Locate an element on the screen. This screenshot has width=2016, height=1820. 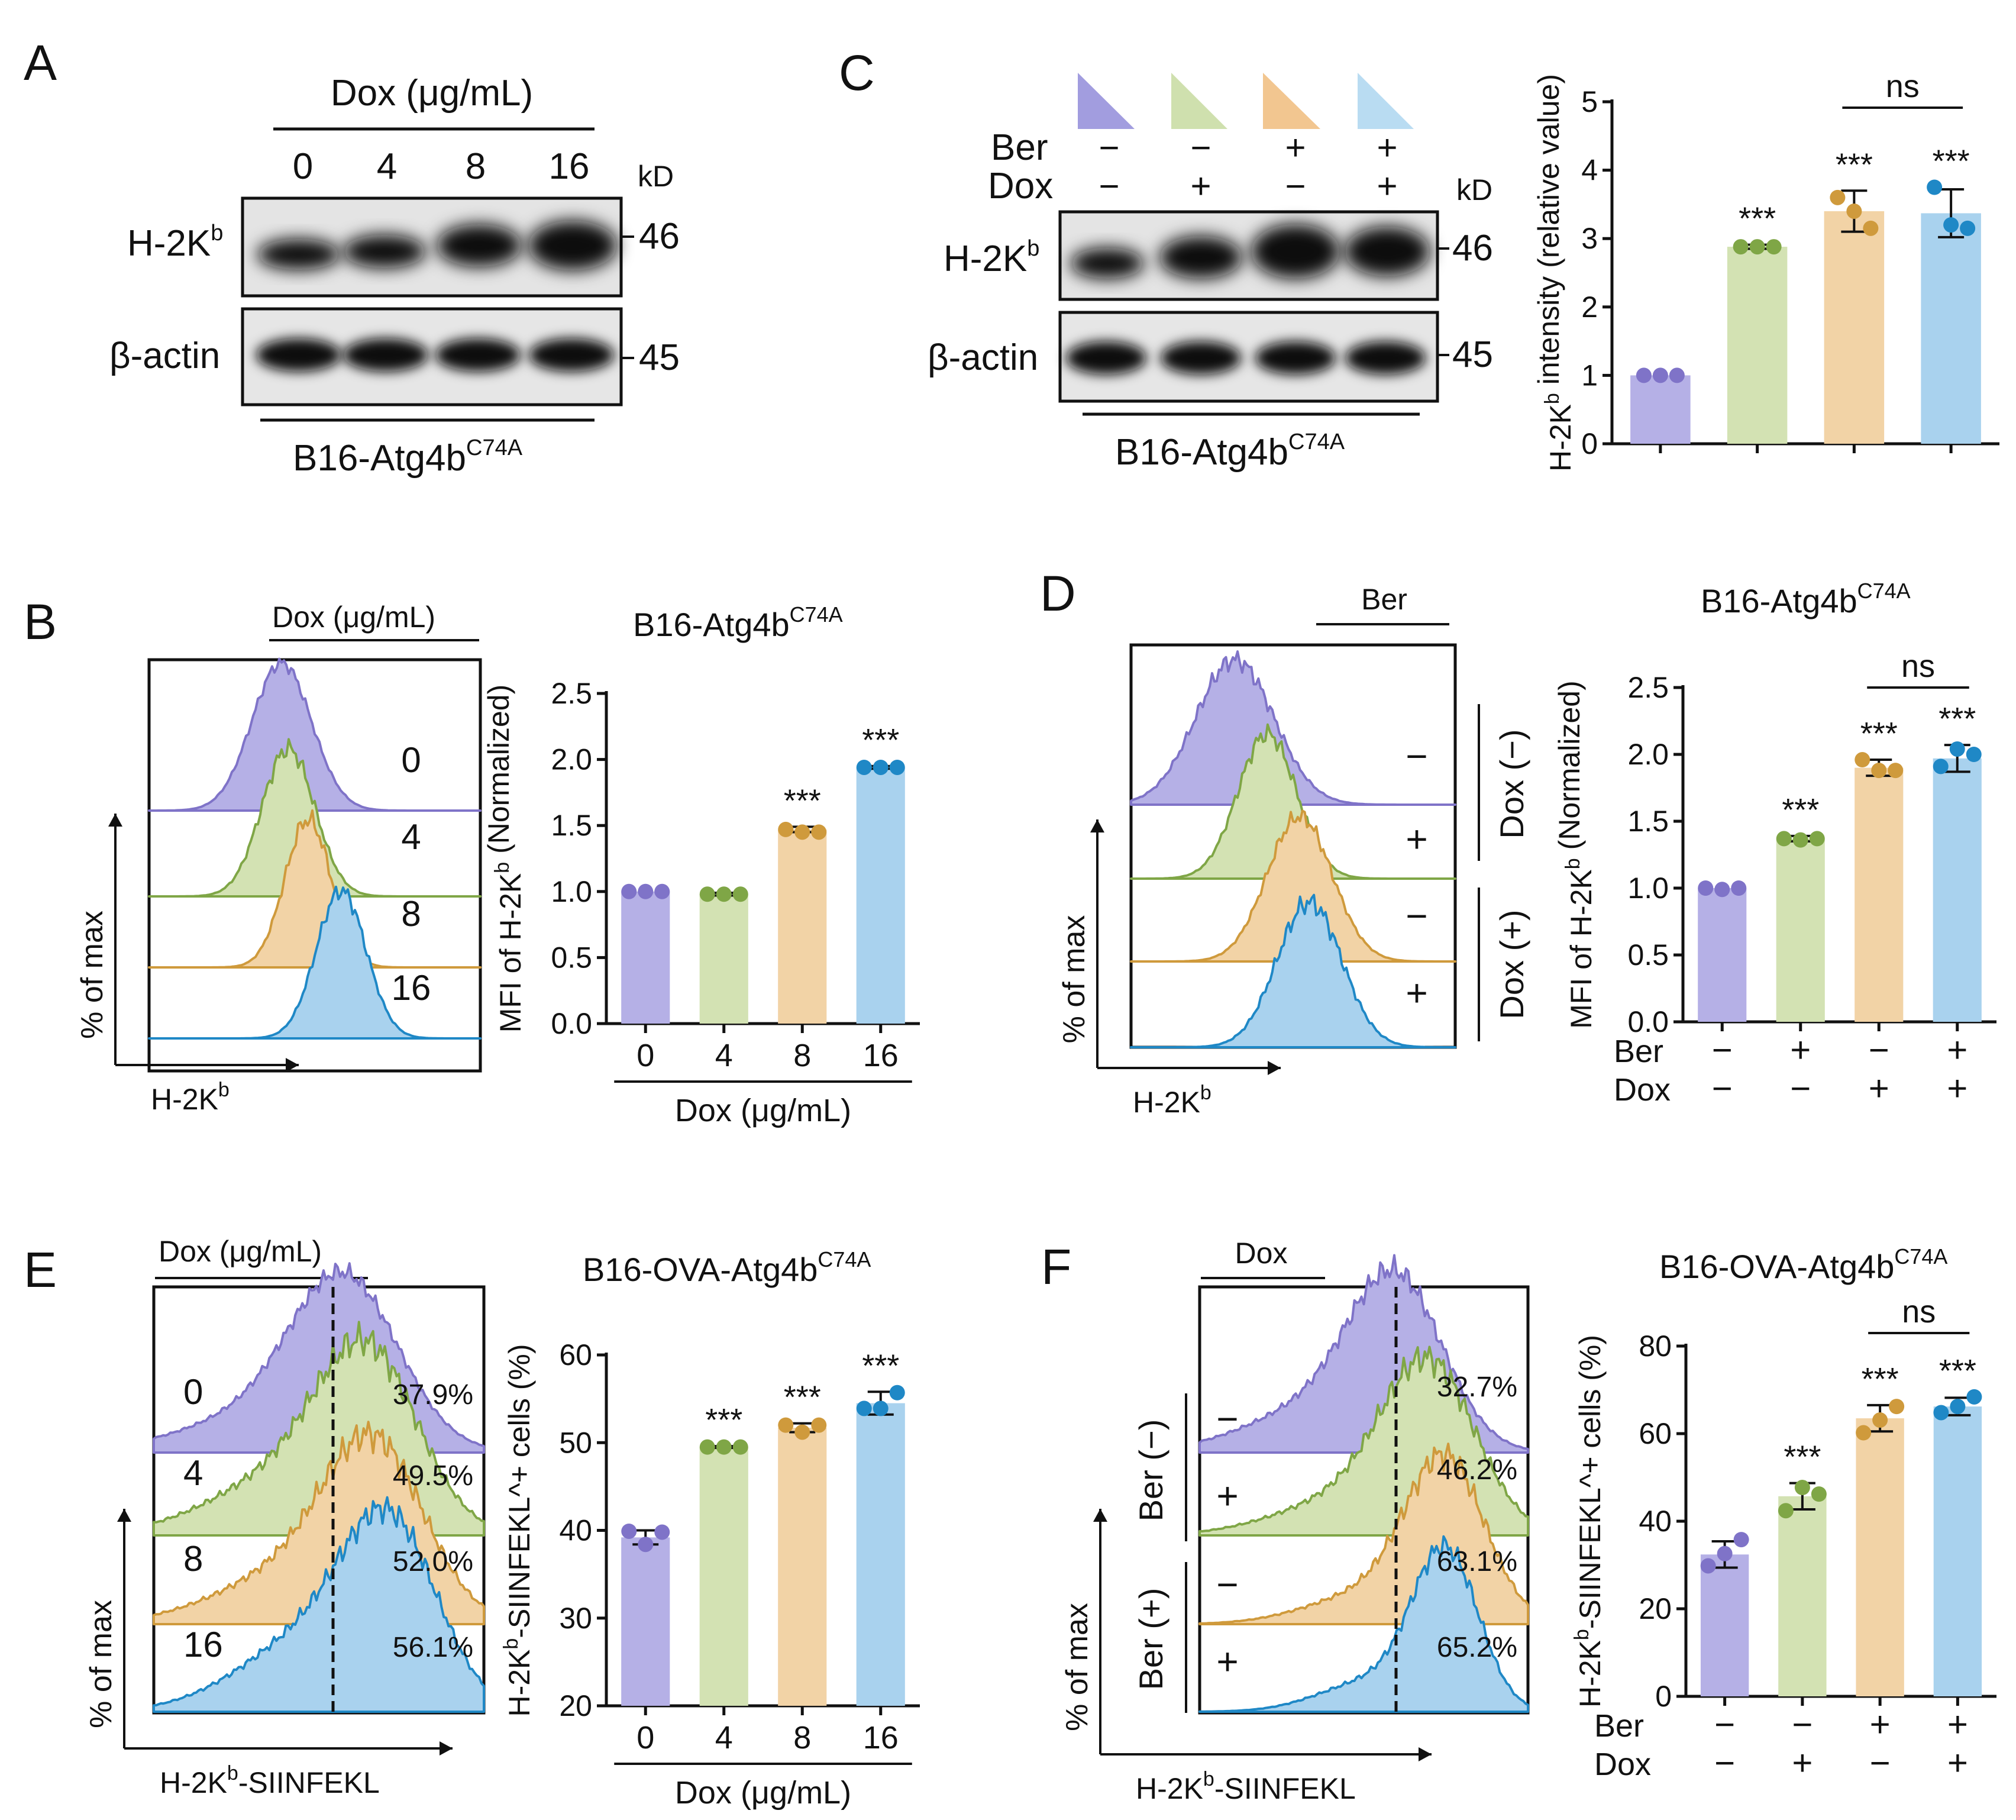
b-hist-label-0: 0 is located at coordinates (411, 760).